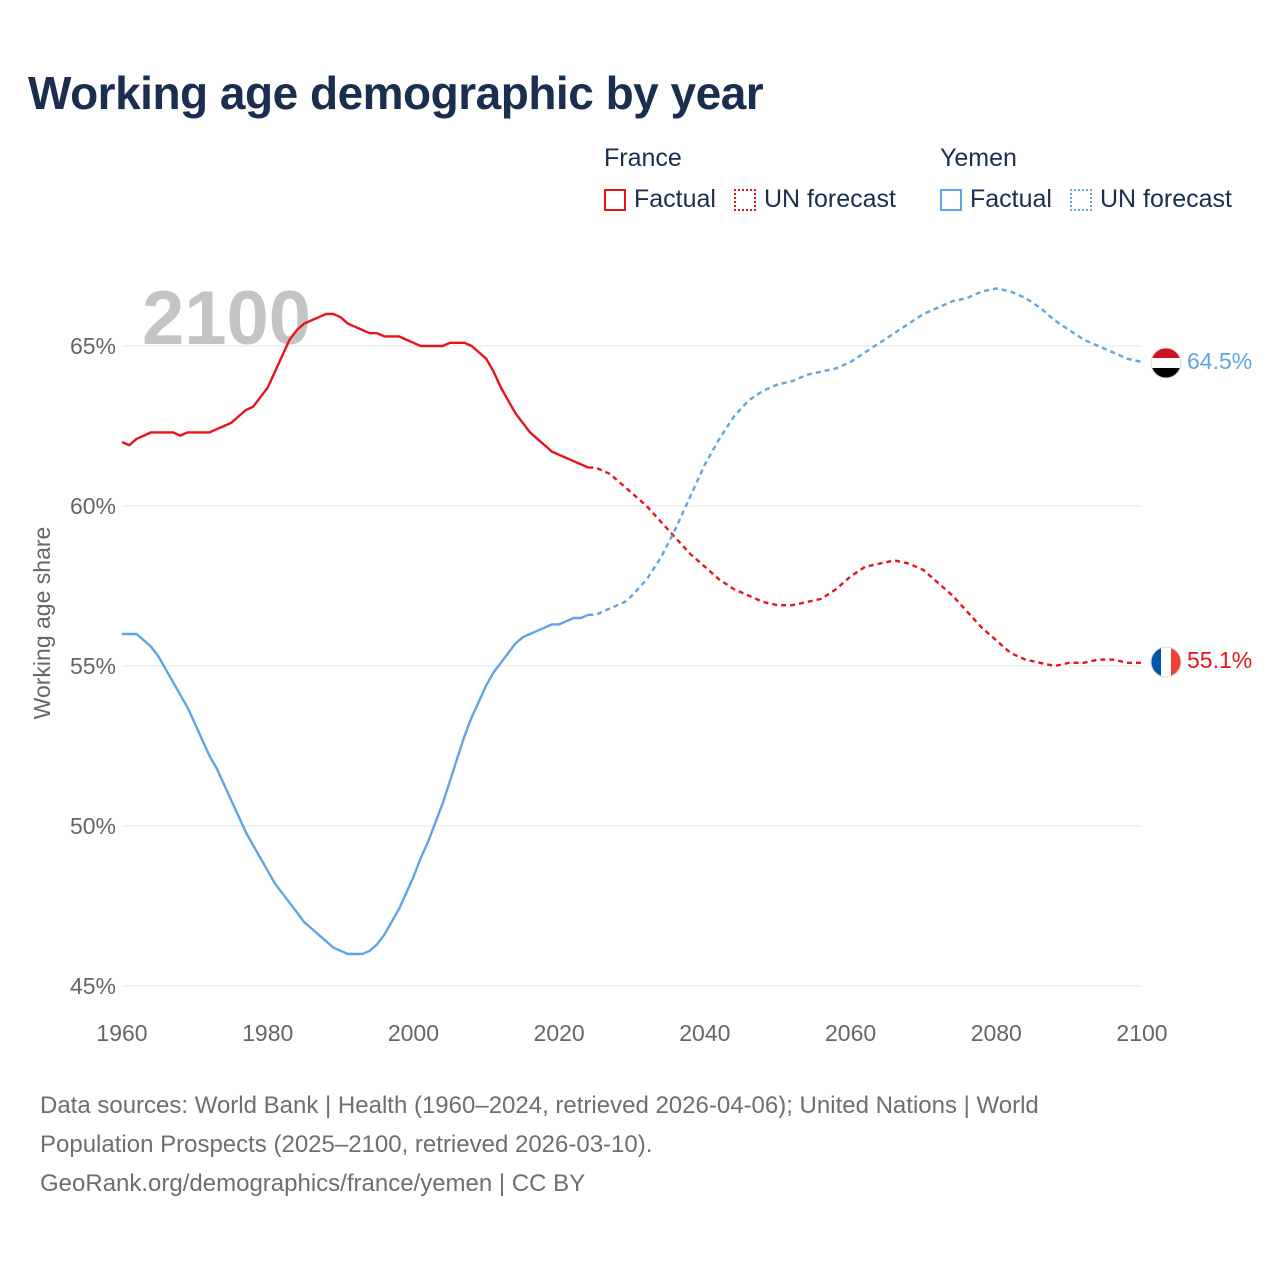 This screenshot has height=1280, width=1280. Describe the element at coordinates (978, 158) in the screenshot. I see `legend-yemen-title: Yemen` at that location.